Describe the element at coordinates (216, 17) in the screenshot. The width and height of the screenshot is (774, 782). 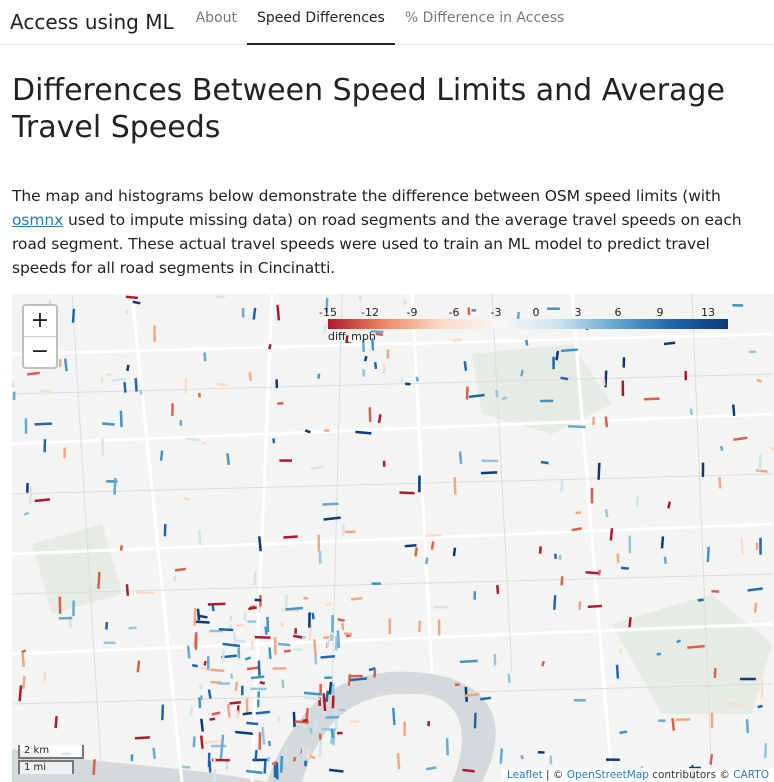
I see `nav-about: About` at that location.